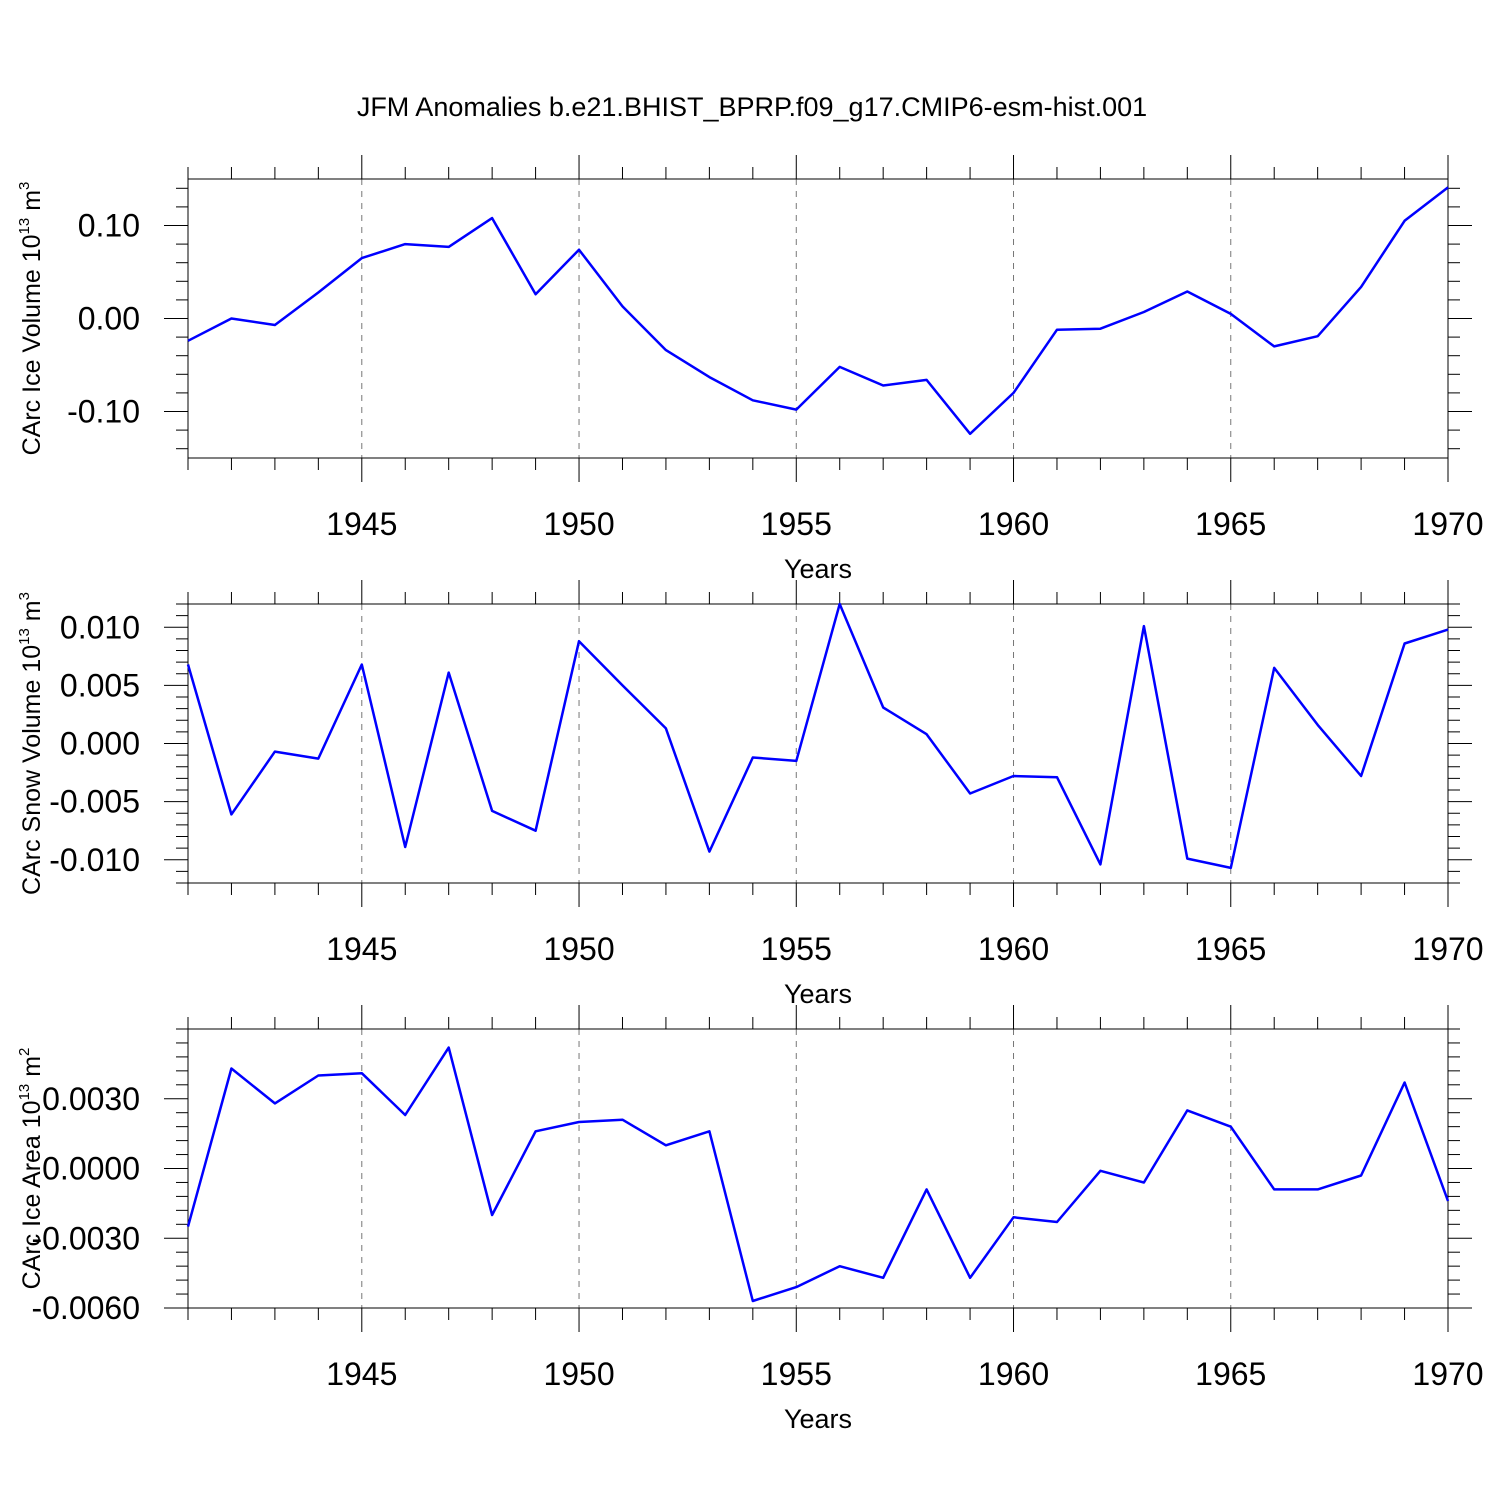 This screenshot has width=1500, height=1505. I want to click on y-axis-label: CArc Ice Area 1013 m2, so click(31, 1169).